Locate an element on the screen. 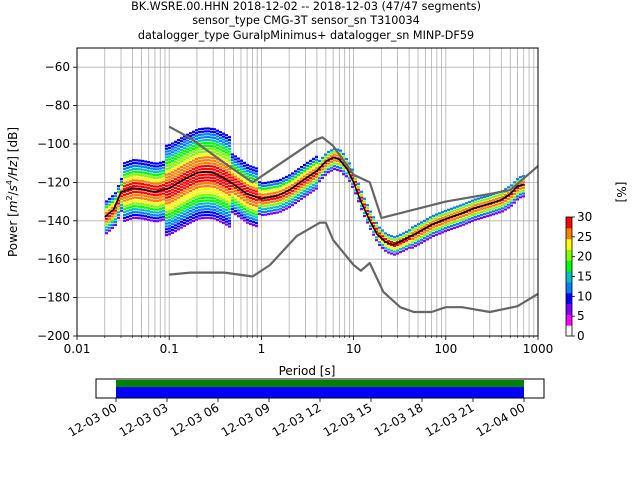  y-tick-label: −60 is located at coordinates (57, 67).